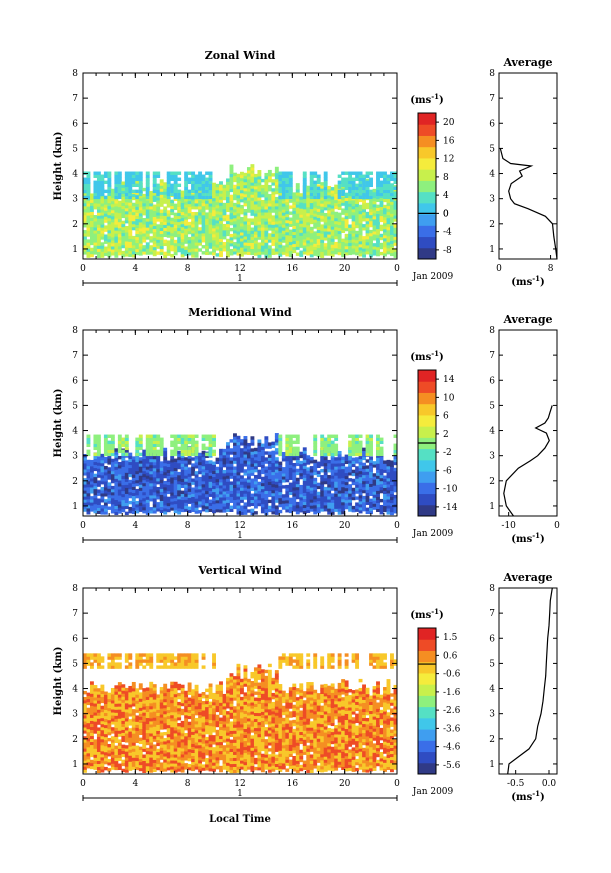 Image resolution: width=611 pixels, height=873 pixels. Describe the element at coordinates (446, 178) in the screenshot. I see `colorbar-tick-label: 8` at that location.